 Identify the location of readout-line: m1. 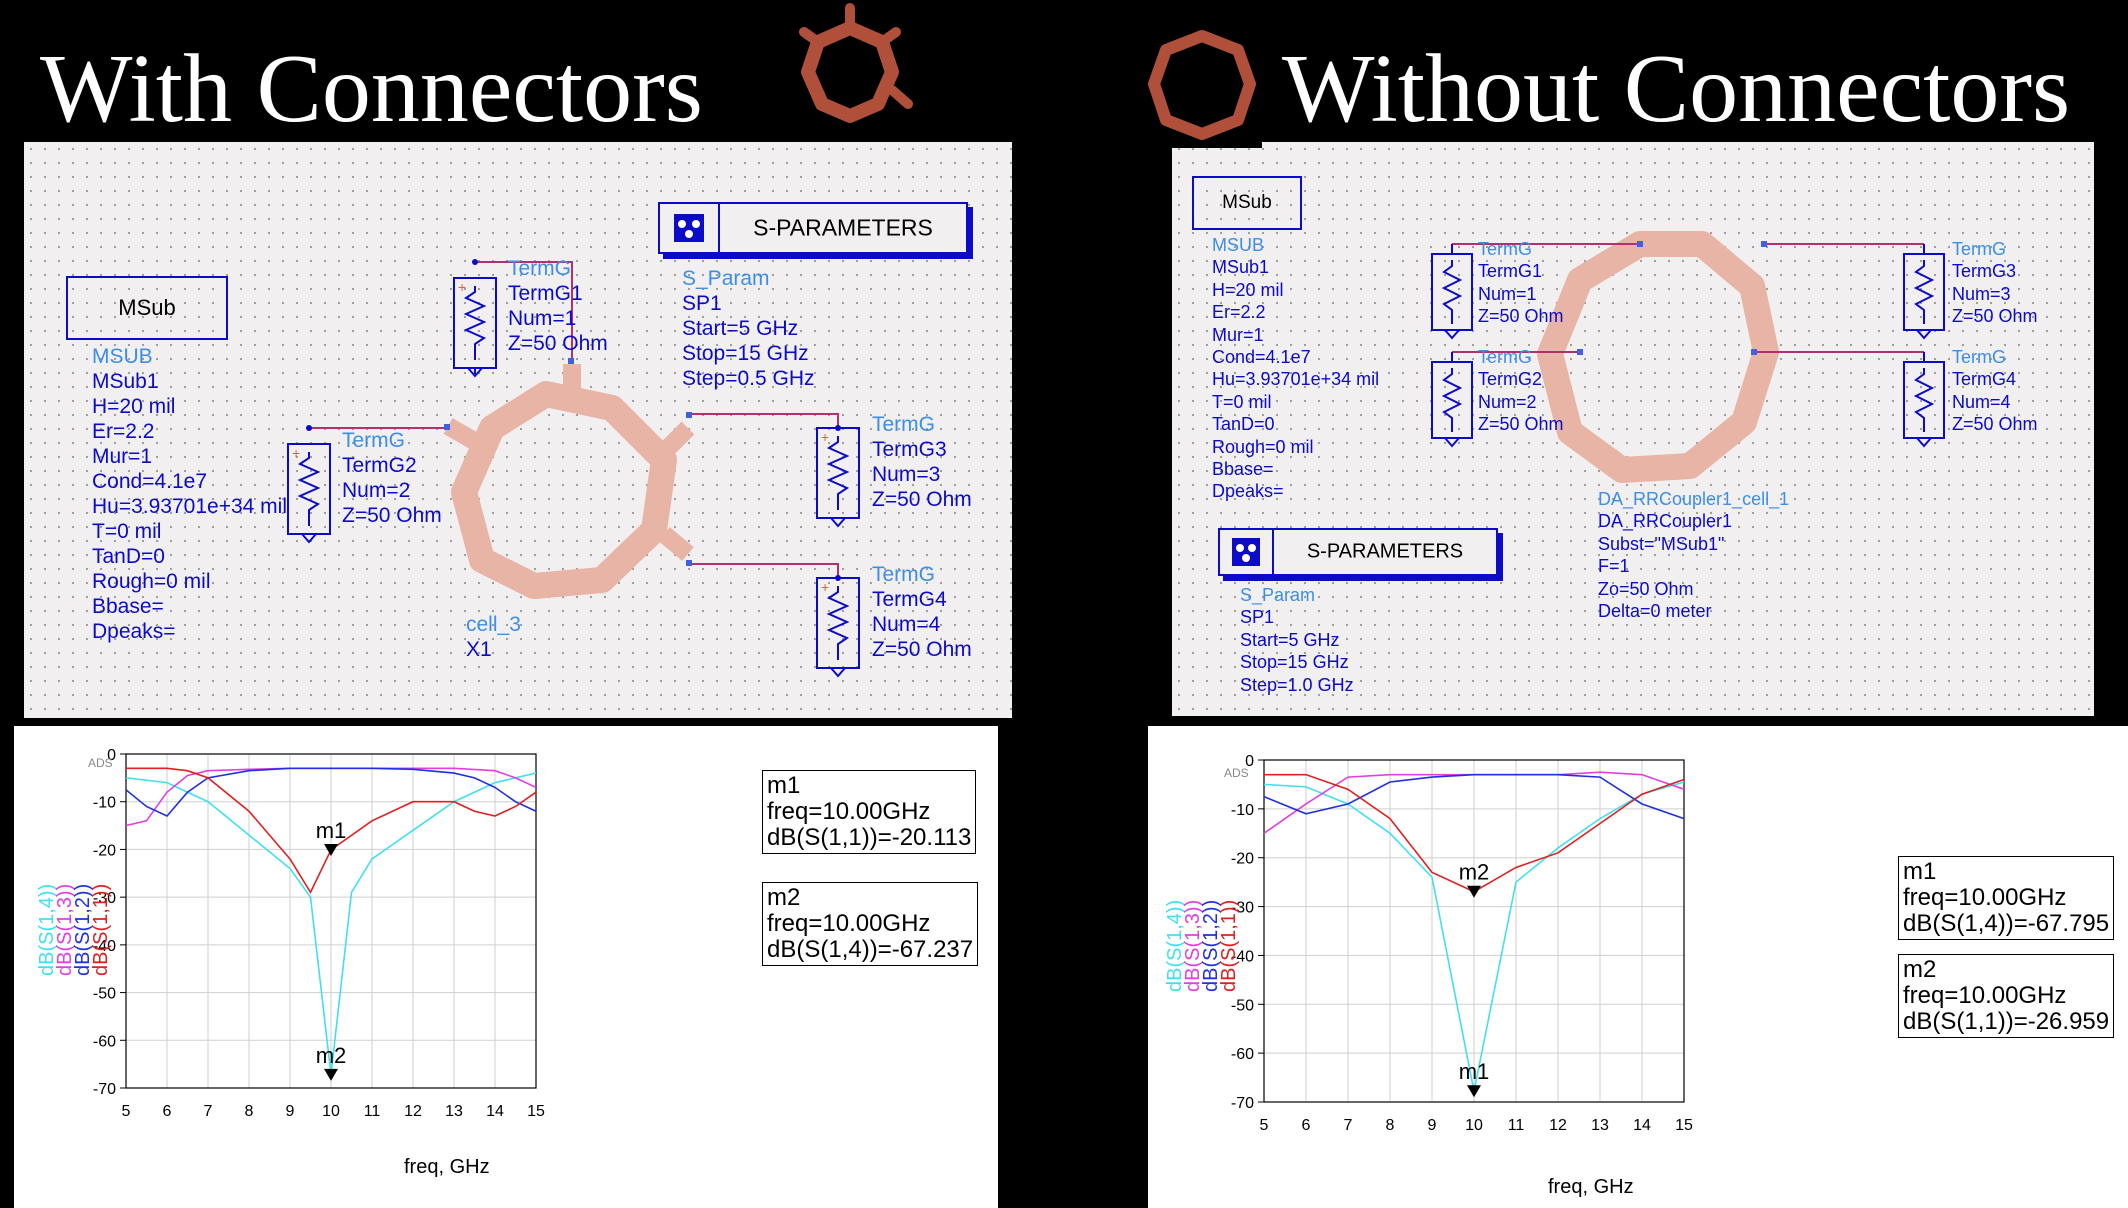
(784, 785).